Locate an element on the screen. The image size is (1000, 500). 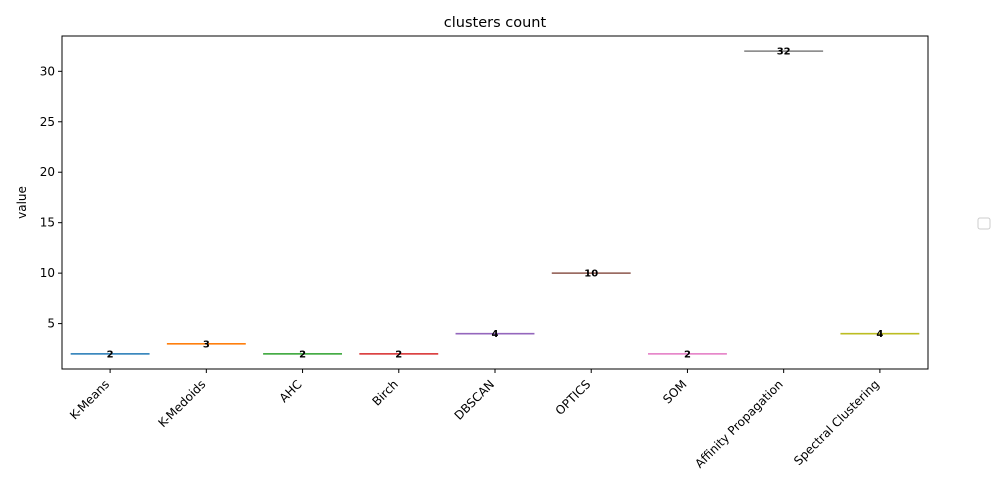
y-tick-label: 15 is located at coordinates (47, 223).